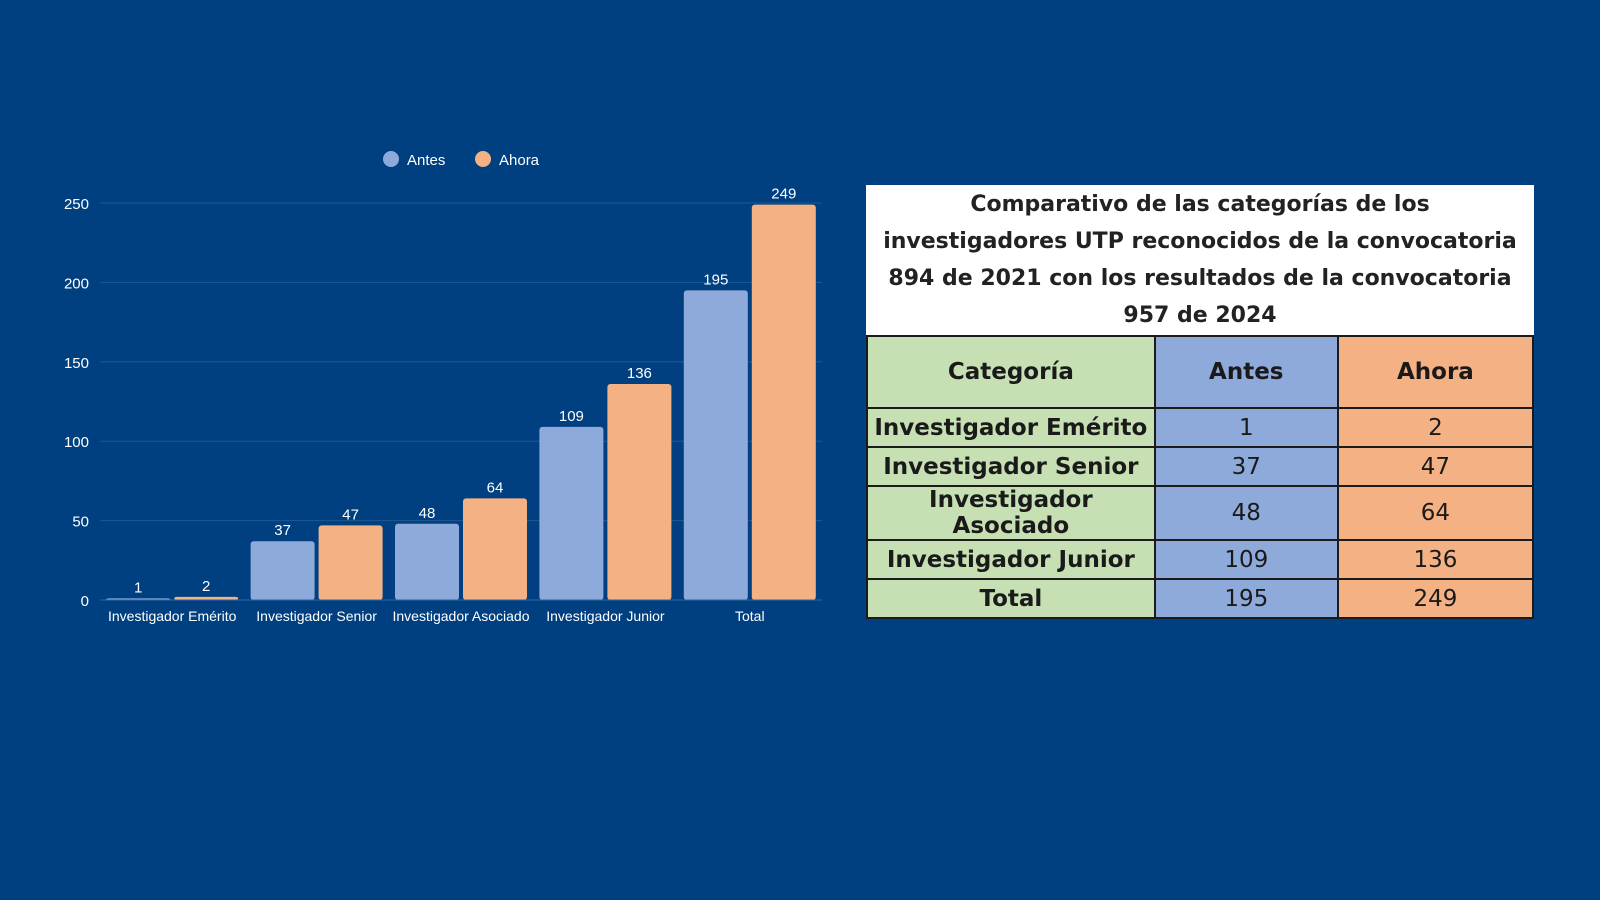  What do you see at coordinates (483, 159) in the screenshot?
I see `legend-marker-ahora` at bounding box center [483, 159].